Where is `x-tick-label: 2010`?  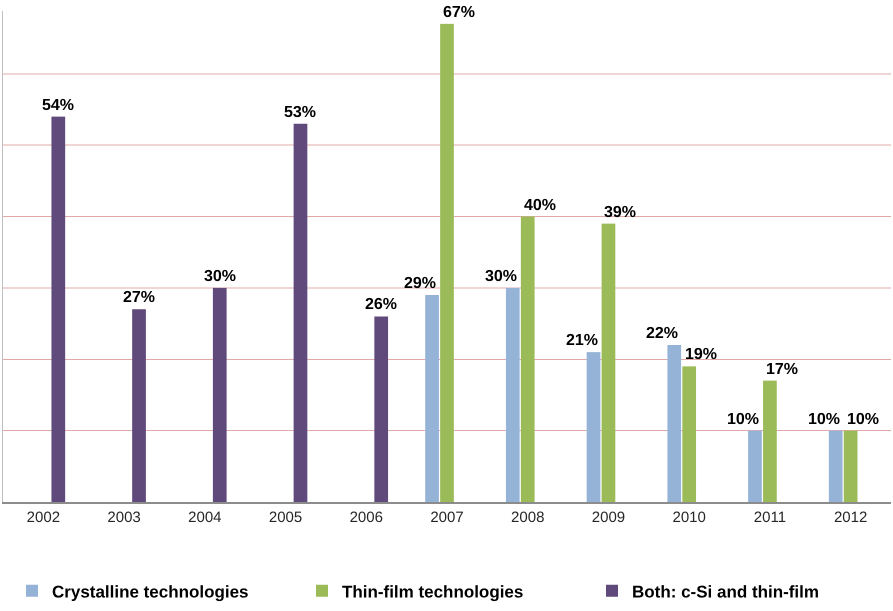
x-tick-label: 2010 is located at coordinates (689, 517).